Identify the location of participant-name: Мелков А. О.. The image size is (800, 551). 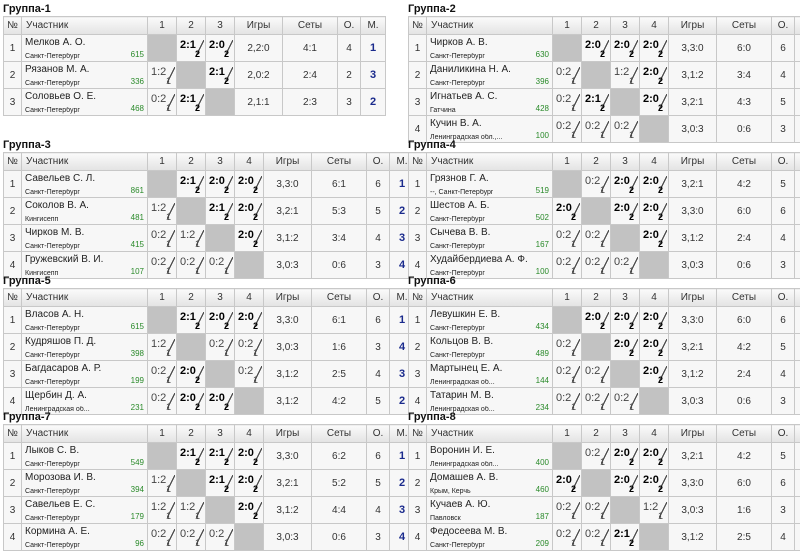
(55, 42).